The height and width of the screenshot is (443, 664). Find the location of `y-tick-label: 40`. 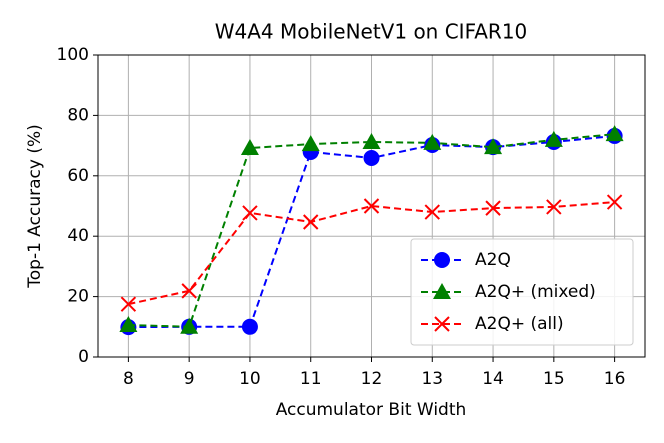

y-tick-label: 40 is located at coordinates (78, 236).